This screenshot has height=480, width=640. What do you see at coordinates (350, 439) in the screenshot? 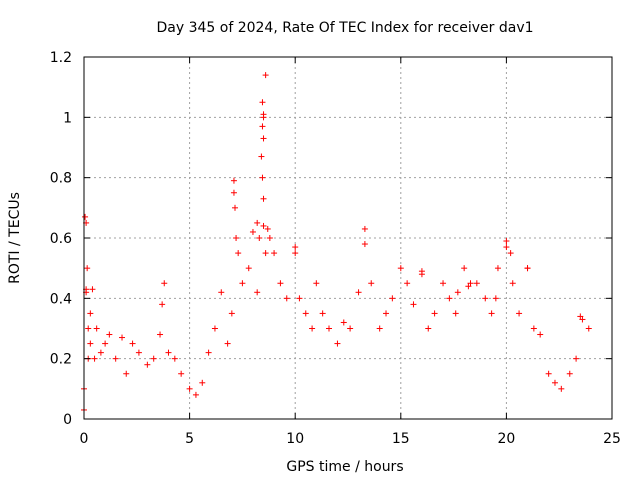
I see `x-tick-labels: 0 5 10 15 20 25` at bounding box center [350, 439].